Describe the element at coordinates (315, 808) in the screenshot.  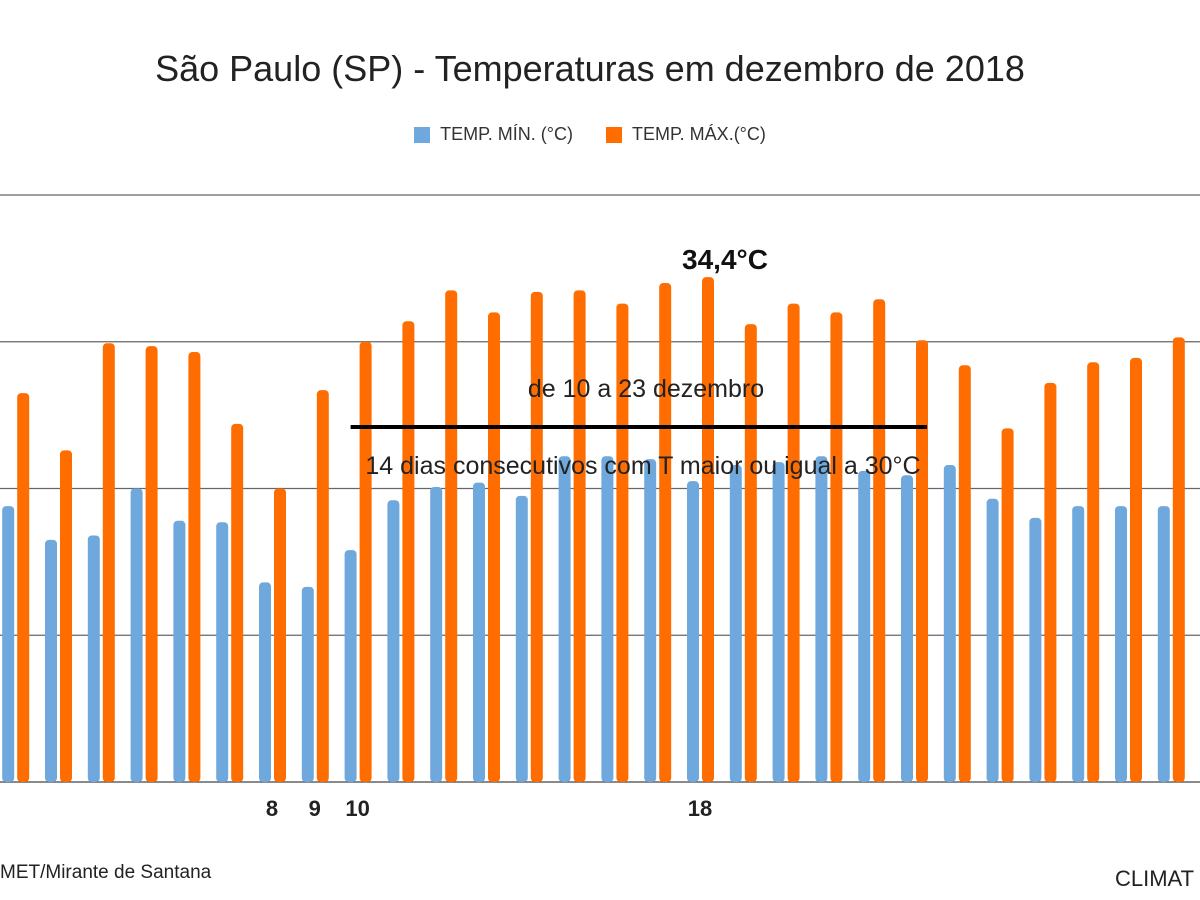
I see `x-tick-label: 9` at that location.